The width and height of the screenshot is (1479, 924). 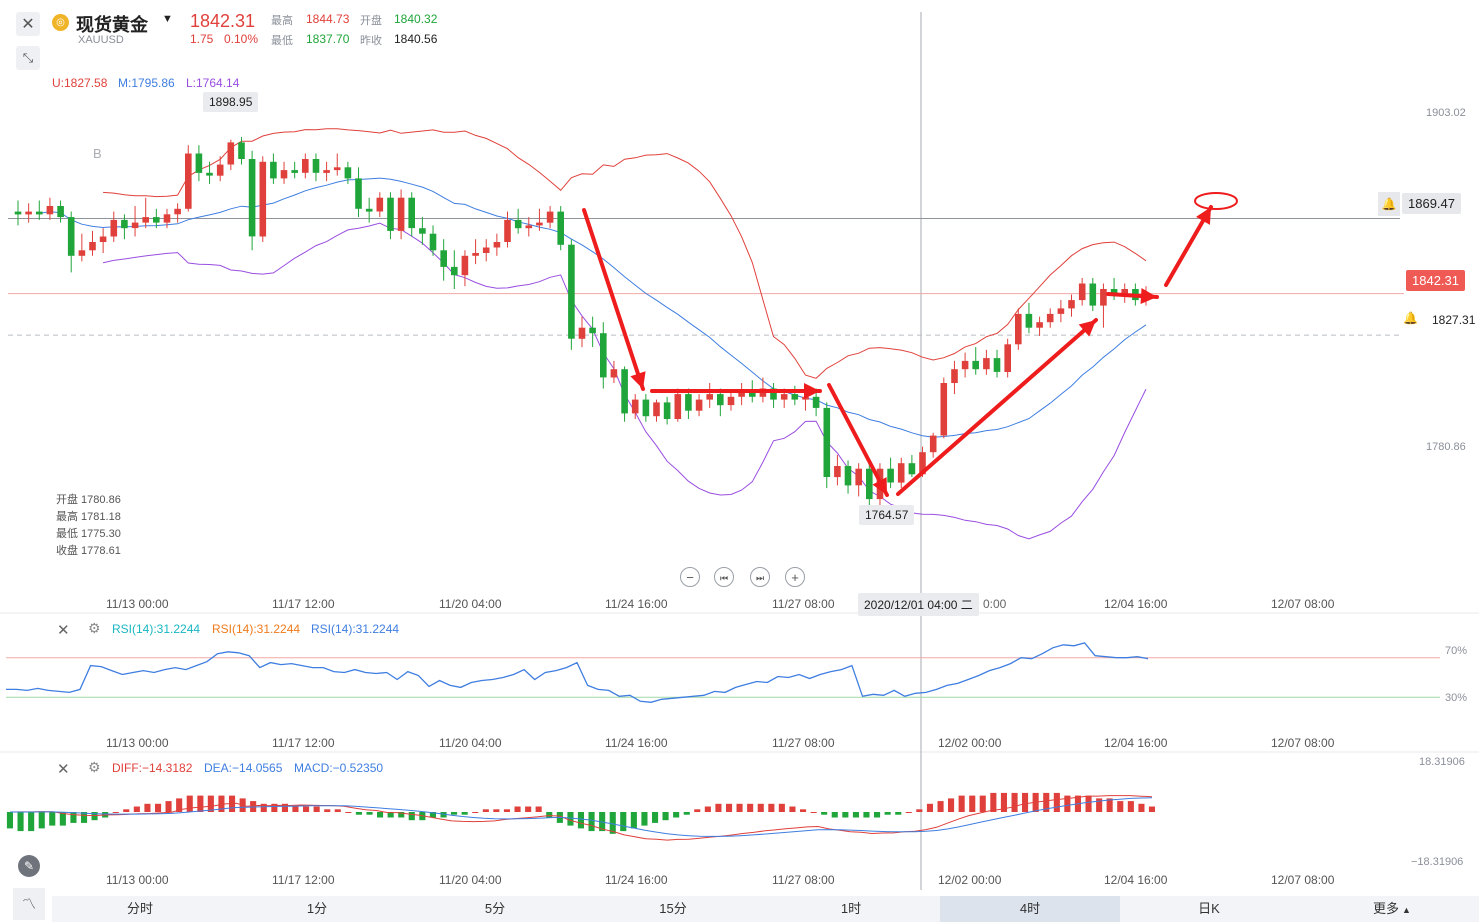 What do you see at coordinates (317, 908) in the screenshot?
I see `timeframe-1m: 1分` at bounding box center [317, 908].